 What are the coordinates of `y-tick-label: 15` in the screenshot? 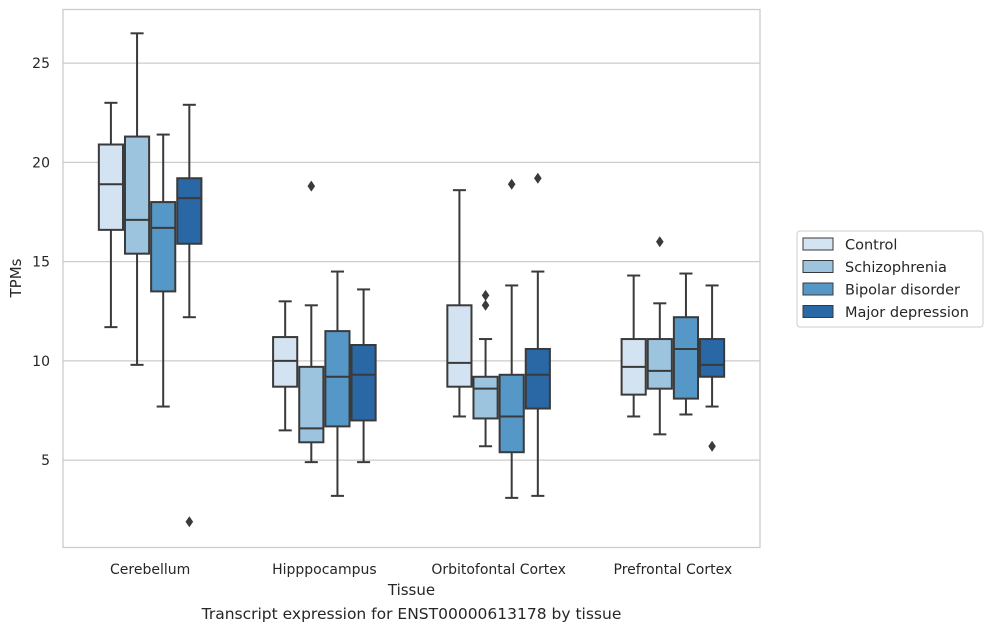 It's located at (41, 263).